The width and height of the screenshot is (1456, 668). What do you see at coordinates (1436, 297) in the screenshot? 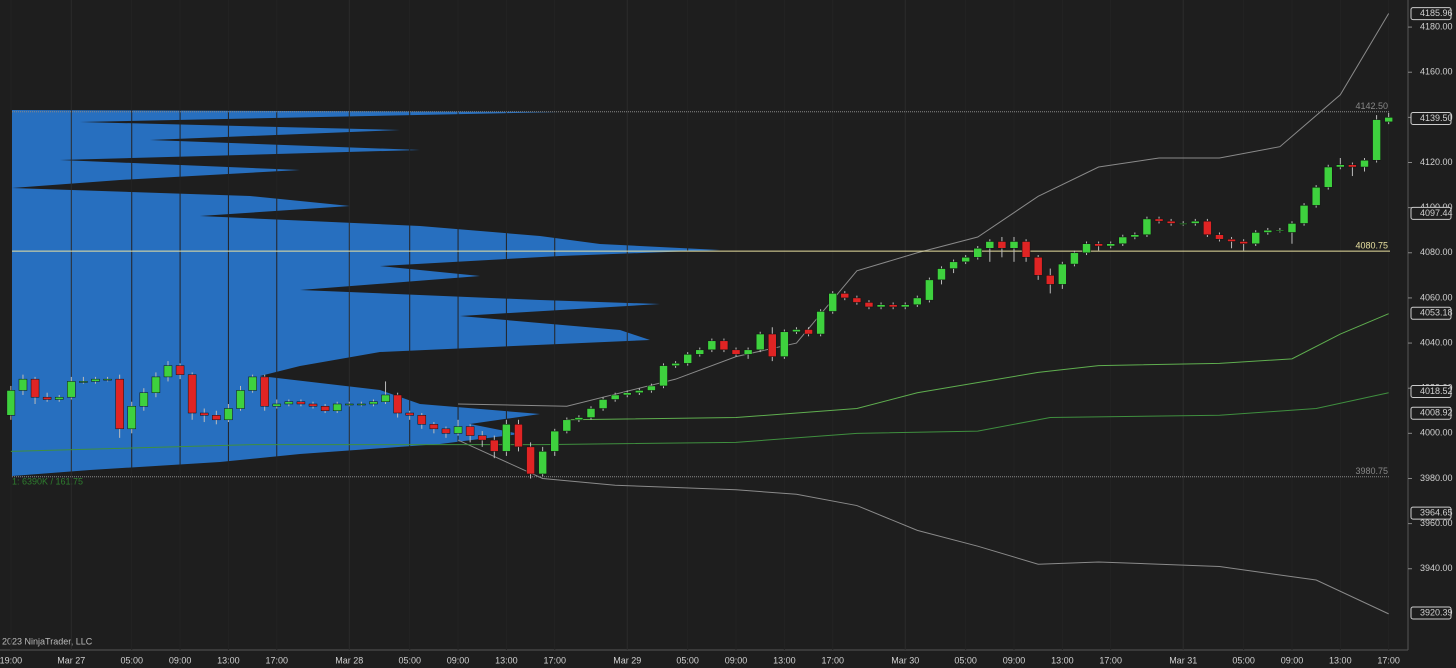
I see `y-tick-label: 4060.00` at bounding box center [1436, 297].